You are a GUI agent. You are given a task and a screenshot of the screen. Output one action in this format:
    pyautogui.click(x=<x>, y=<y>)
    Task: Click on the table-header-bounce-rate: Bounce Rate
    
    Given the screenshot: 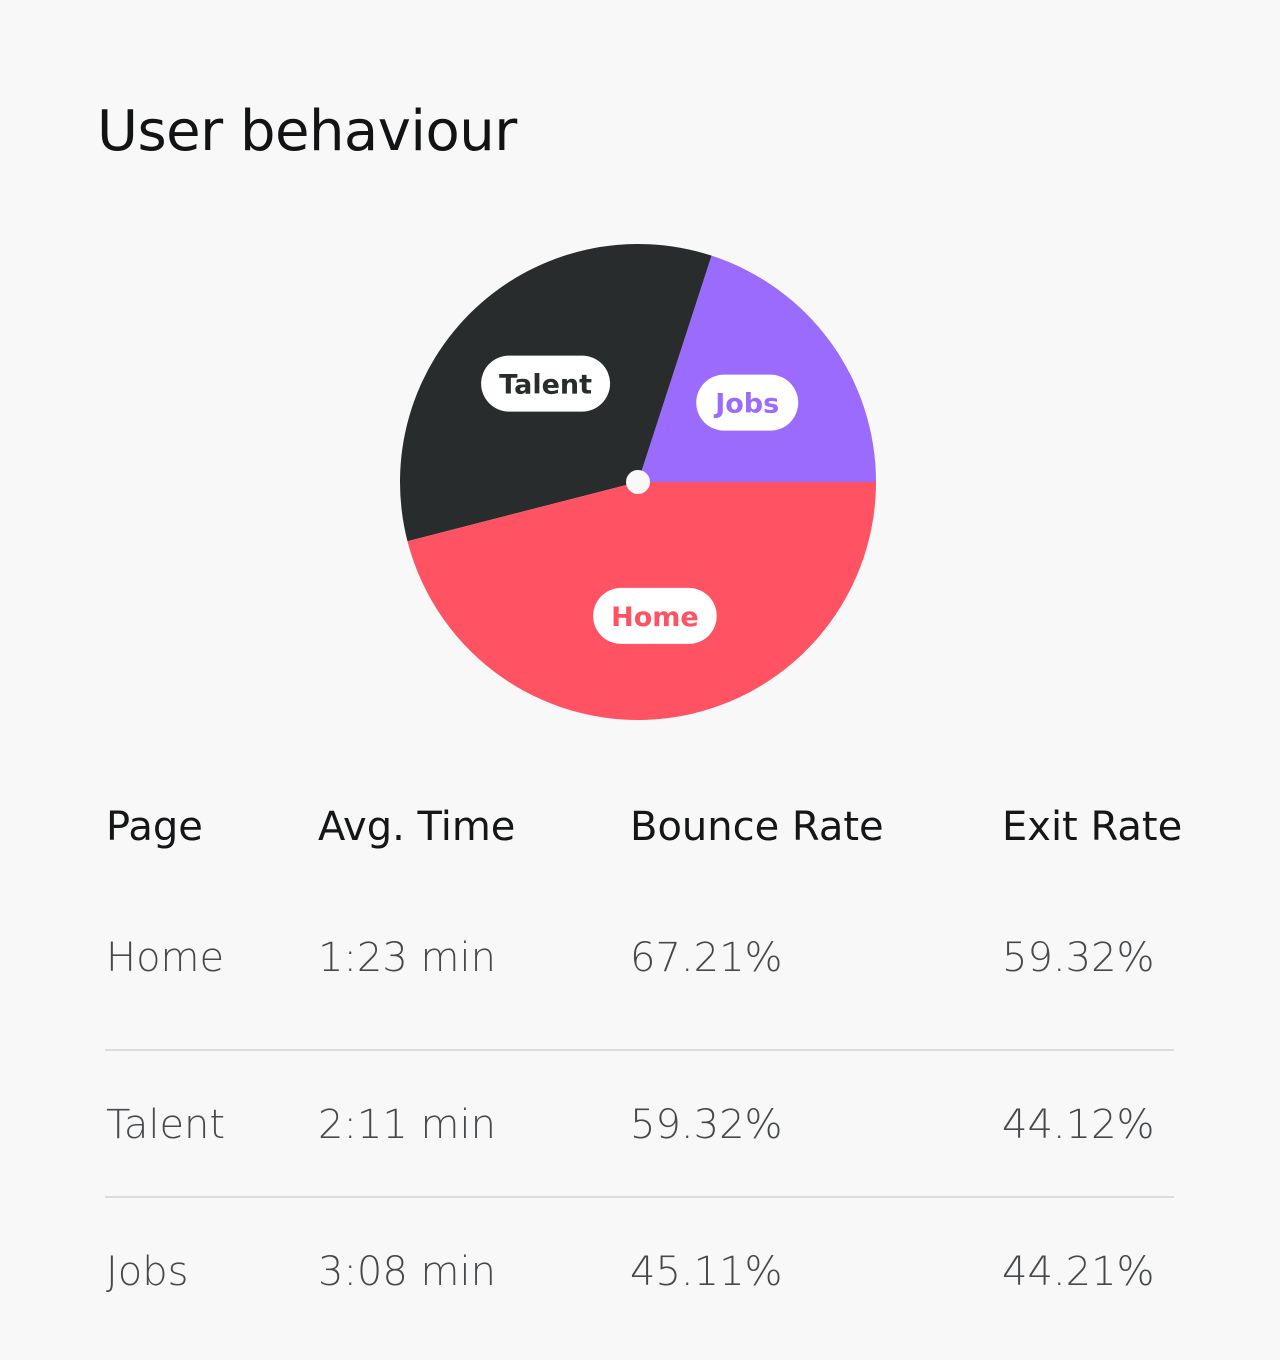 What is the action you would take?
    pyautogui.click(x=757, y=827)
    